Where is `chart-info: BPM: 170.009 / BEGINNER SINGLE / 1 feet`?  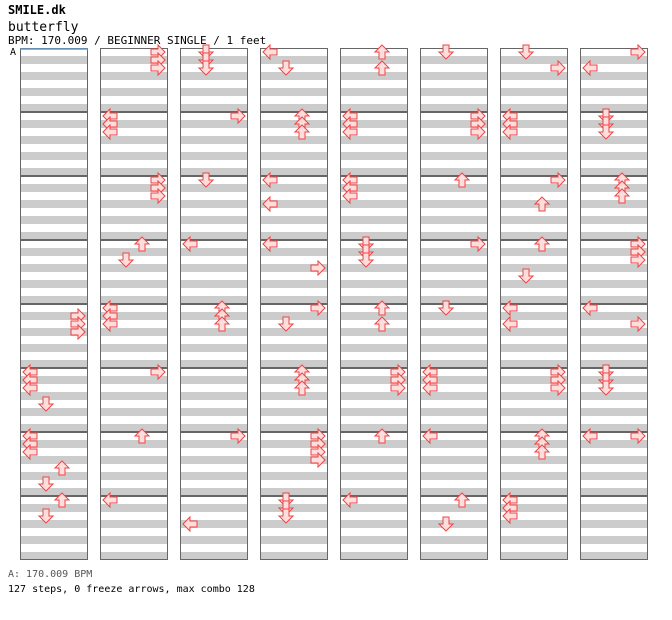
chart-info: BPM: 170.009 / BEGINNER SINGLE / 1 feet is located at coordinates (137, 40).